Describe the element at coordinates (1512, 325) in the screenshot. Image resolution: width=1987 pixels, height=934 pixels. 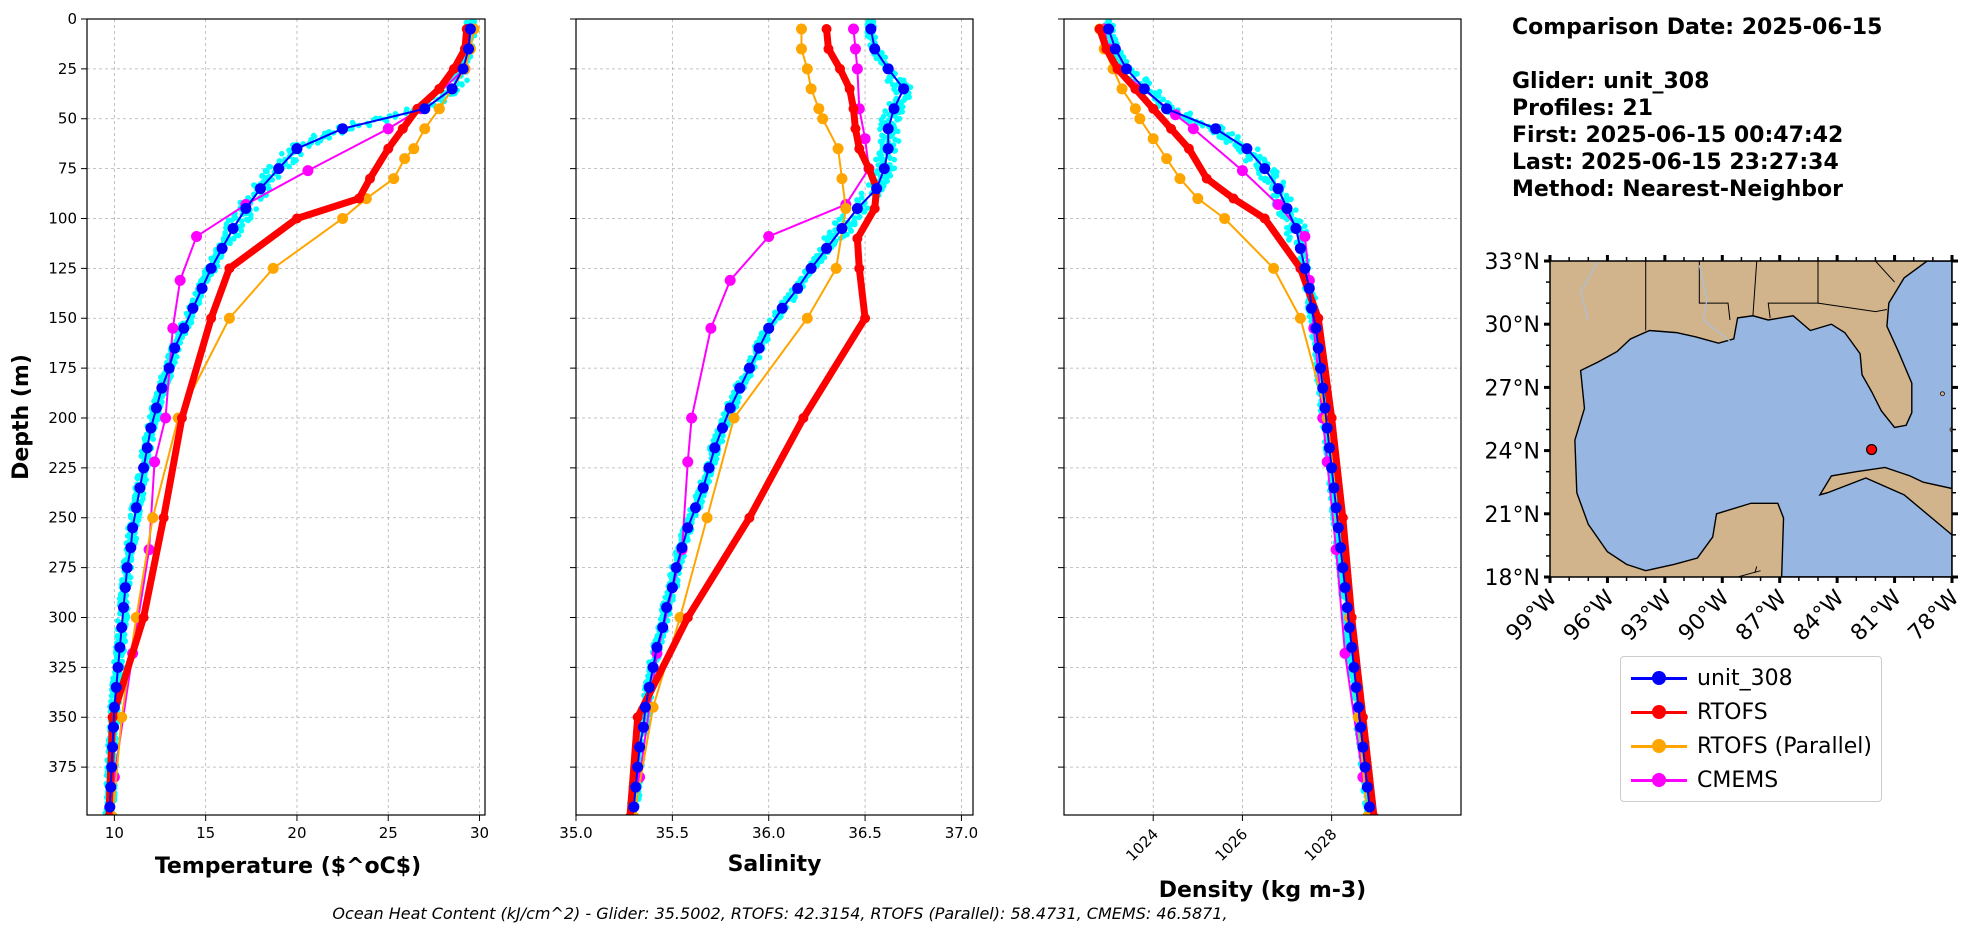
I see `map-lat-label: 30°N` at that location.